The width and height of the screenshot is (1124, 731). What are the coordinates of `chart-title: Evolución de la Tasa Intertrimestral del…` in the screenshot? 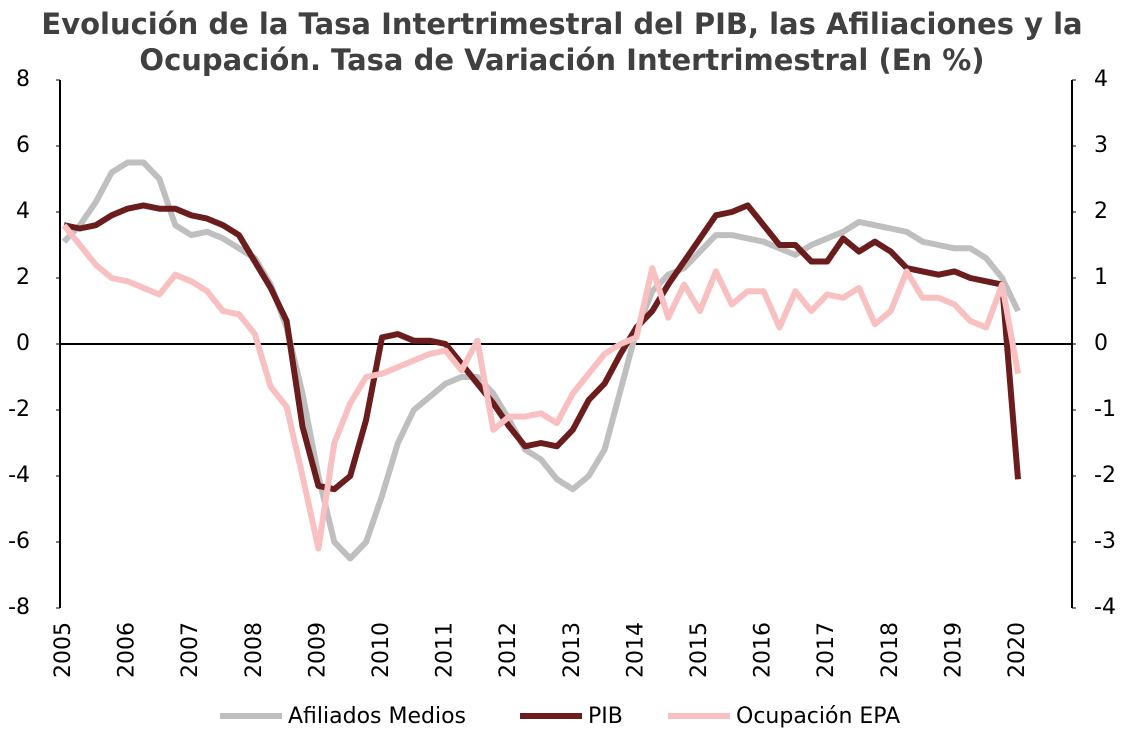 It's located at (562, 42).